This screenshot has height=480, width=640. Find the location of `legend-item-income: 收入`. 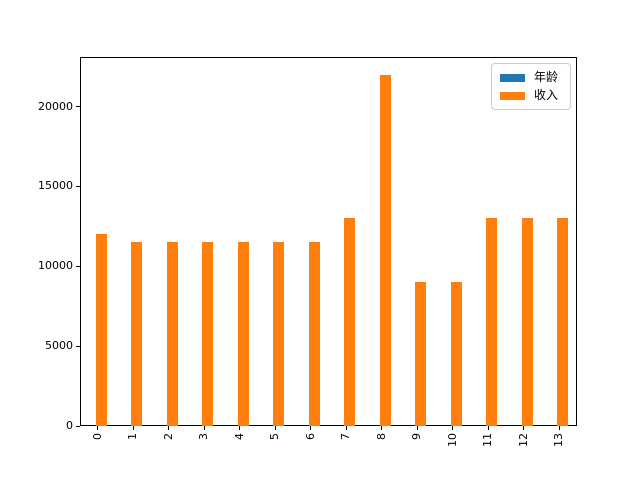

legend-item-income: 收入 is located at coordinates (531, 95).